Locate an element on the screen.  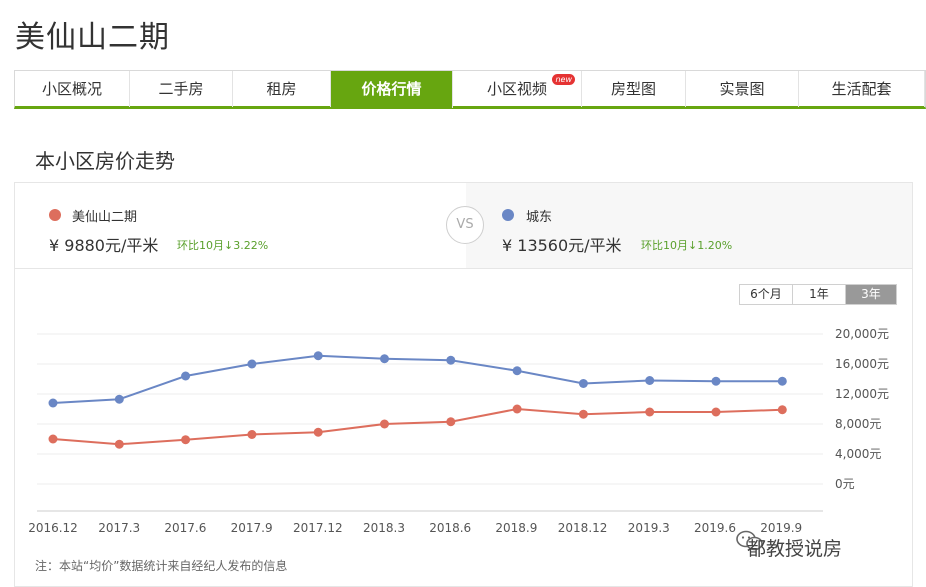
tab-1: 小区概况 is located at coordinates (72, 89).